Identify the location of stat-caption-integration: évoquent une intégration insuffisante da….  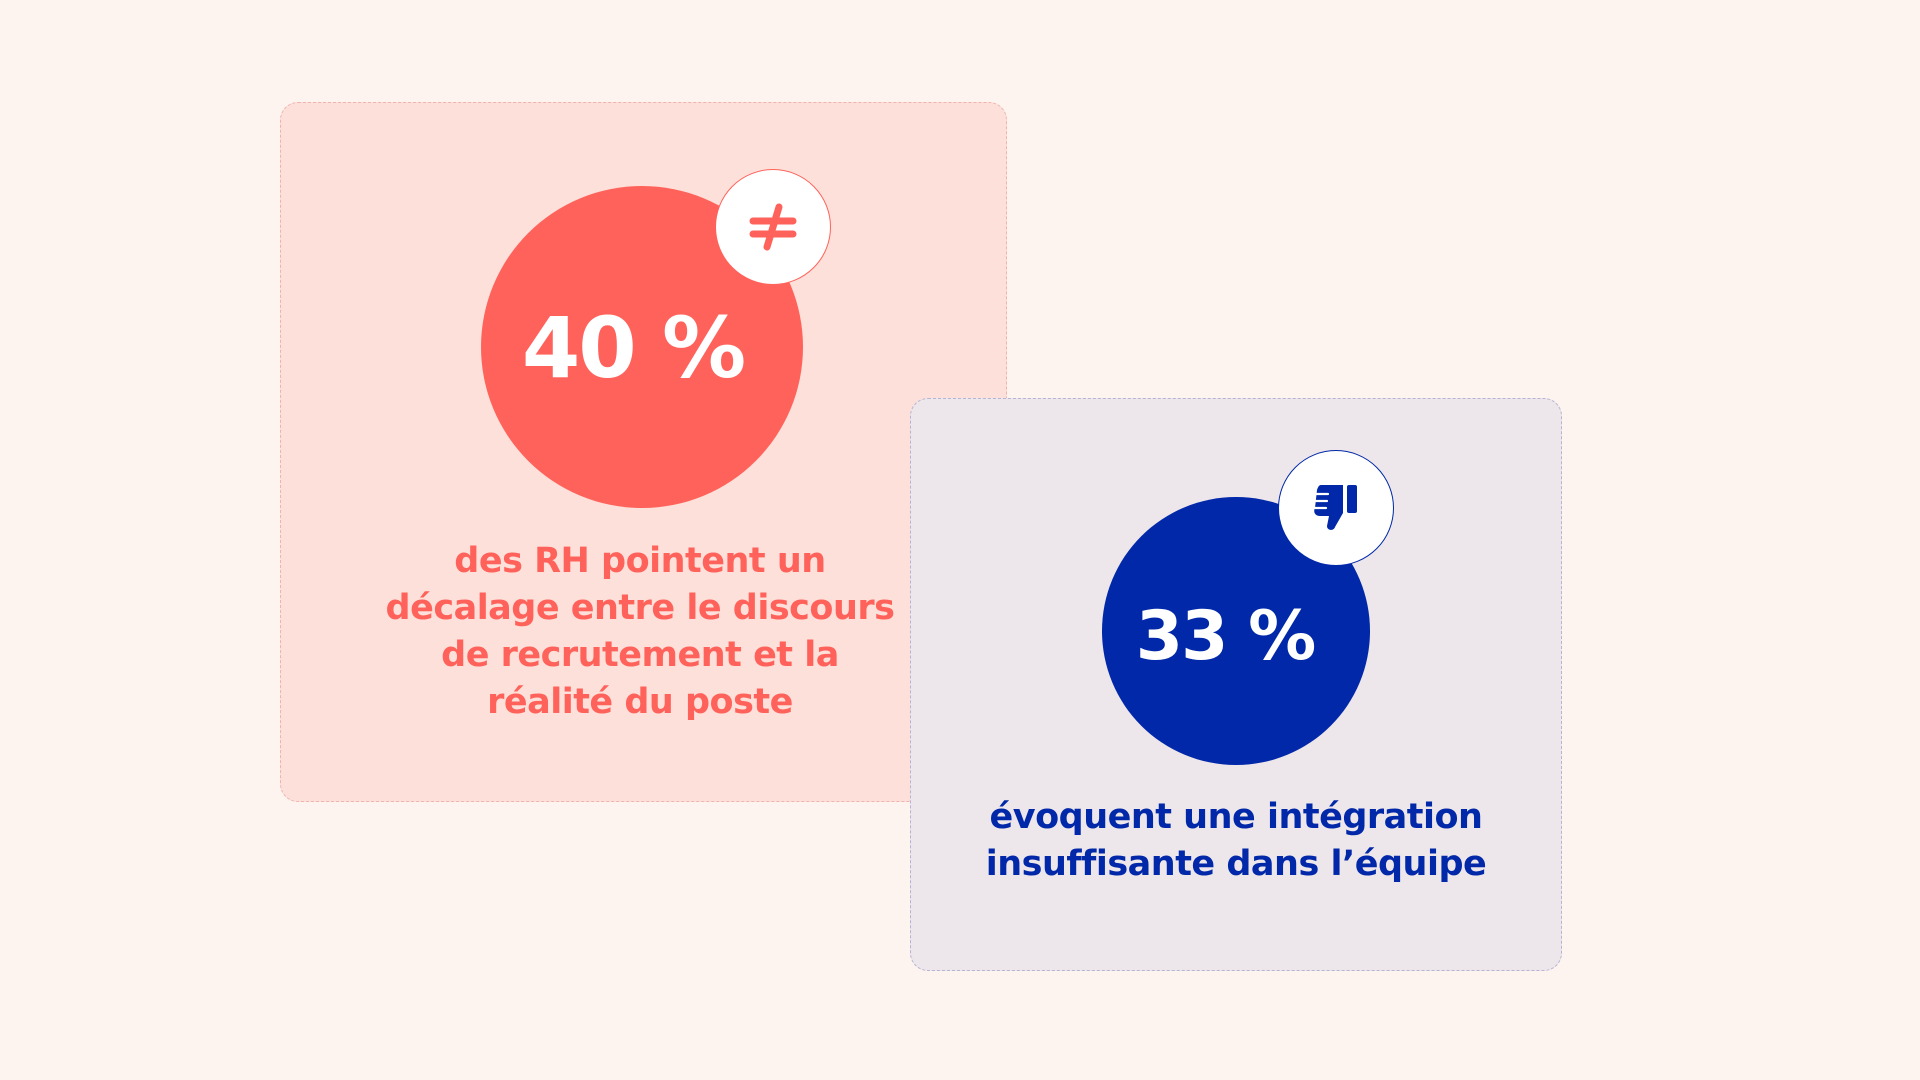
(1236, 841).